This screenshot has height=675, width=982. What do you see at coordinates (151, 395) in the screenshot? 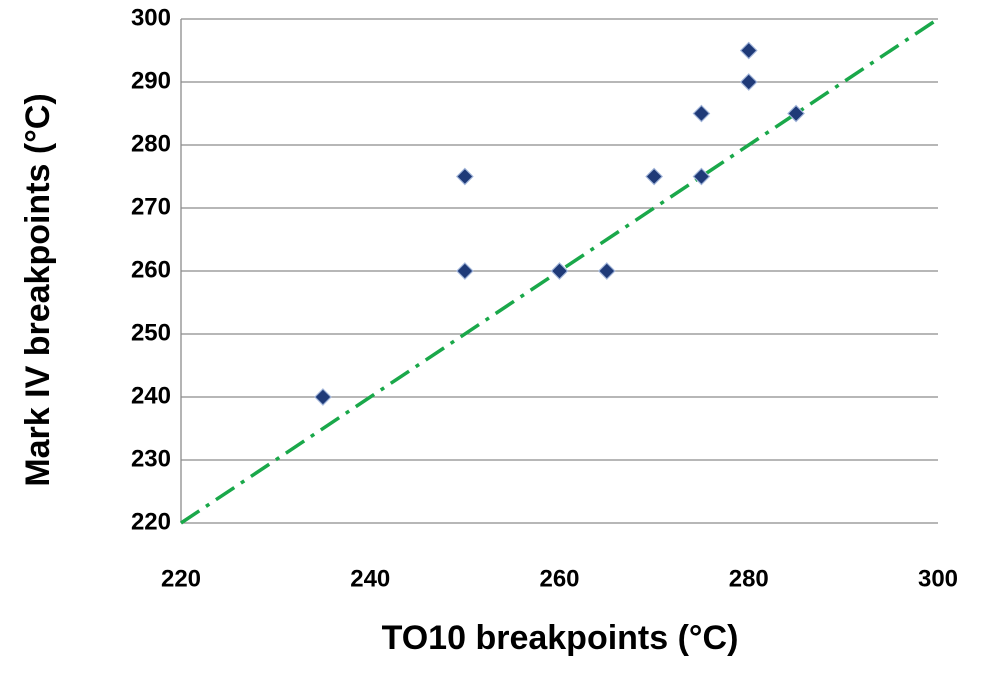
I see `y-tick-label: 240` at bounding box center [151, 395].